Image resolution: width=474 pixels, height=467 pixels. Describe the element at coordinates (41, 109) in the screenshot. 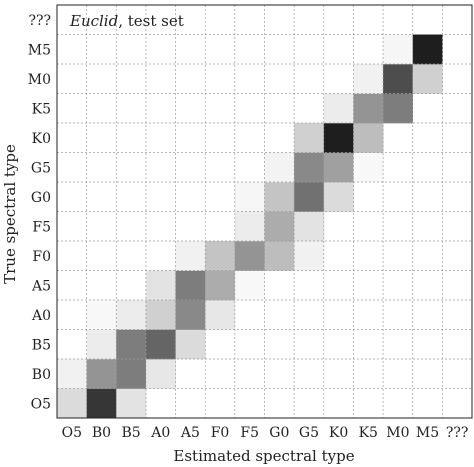

I see `y-tick-label: K5` at that location.